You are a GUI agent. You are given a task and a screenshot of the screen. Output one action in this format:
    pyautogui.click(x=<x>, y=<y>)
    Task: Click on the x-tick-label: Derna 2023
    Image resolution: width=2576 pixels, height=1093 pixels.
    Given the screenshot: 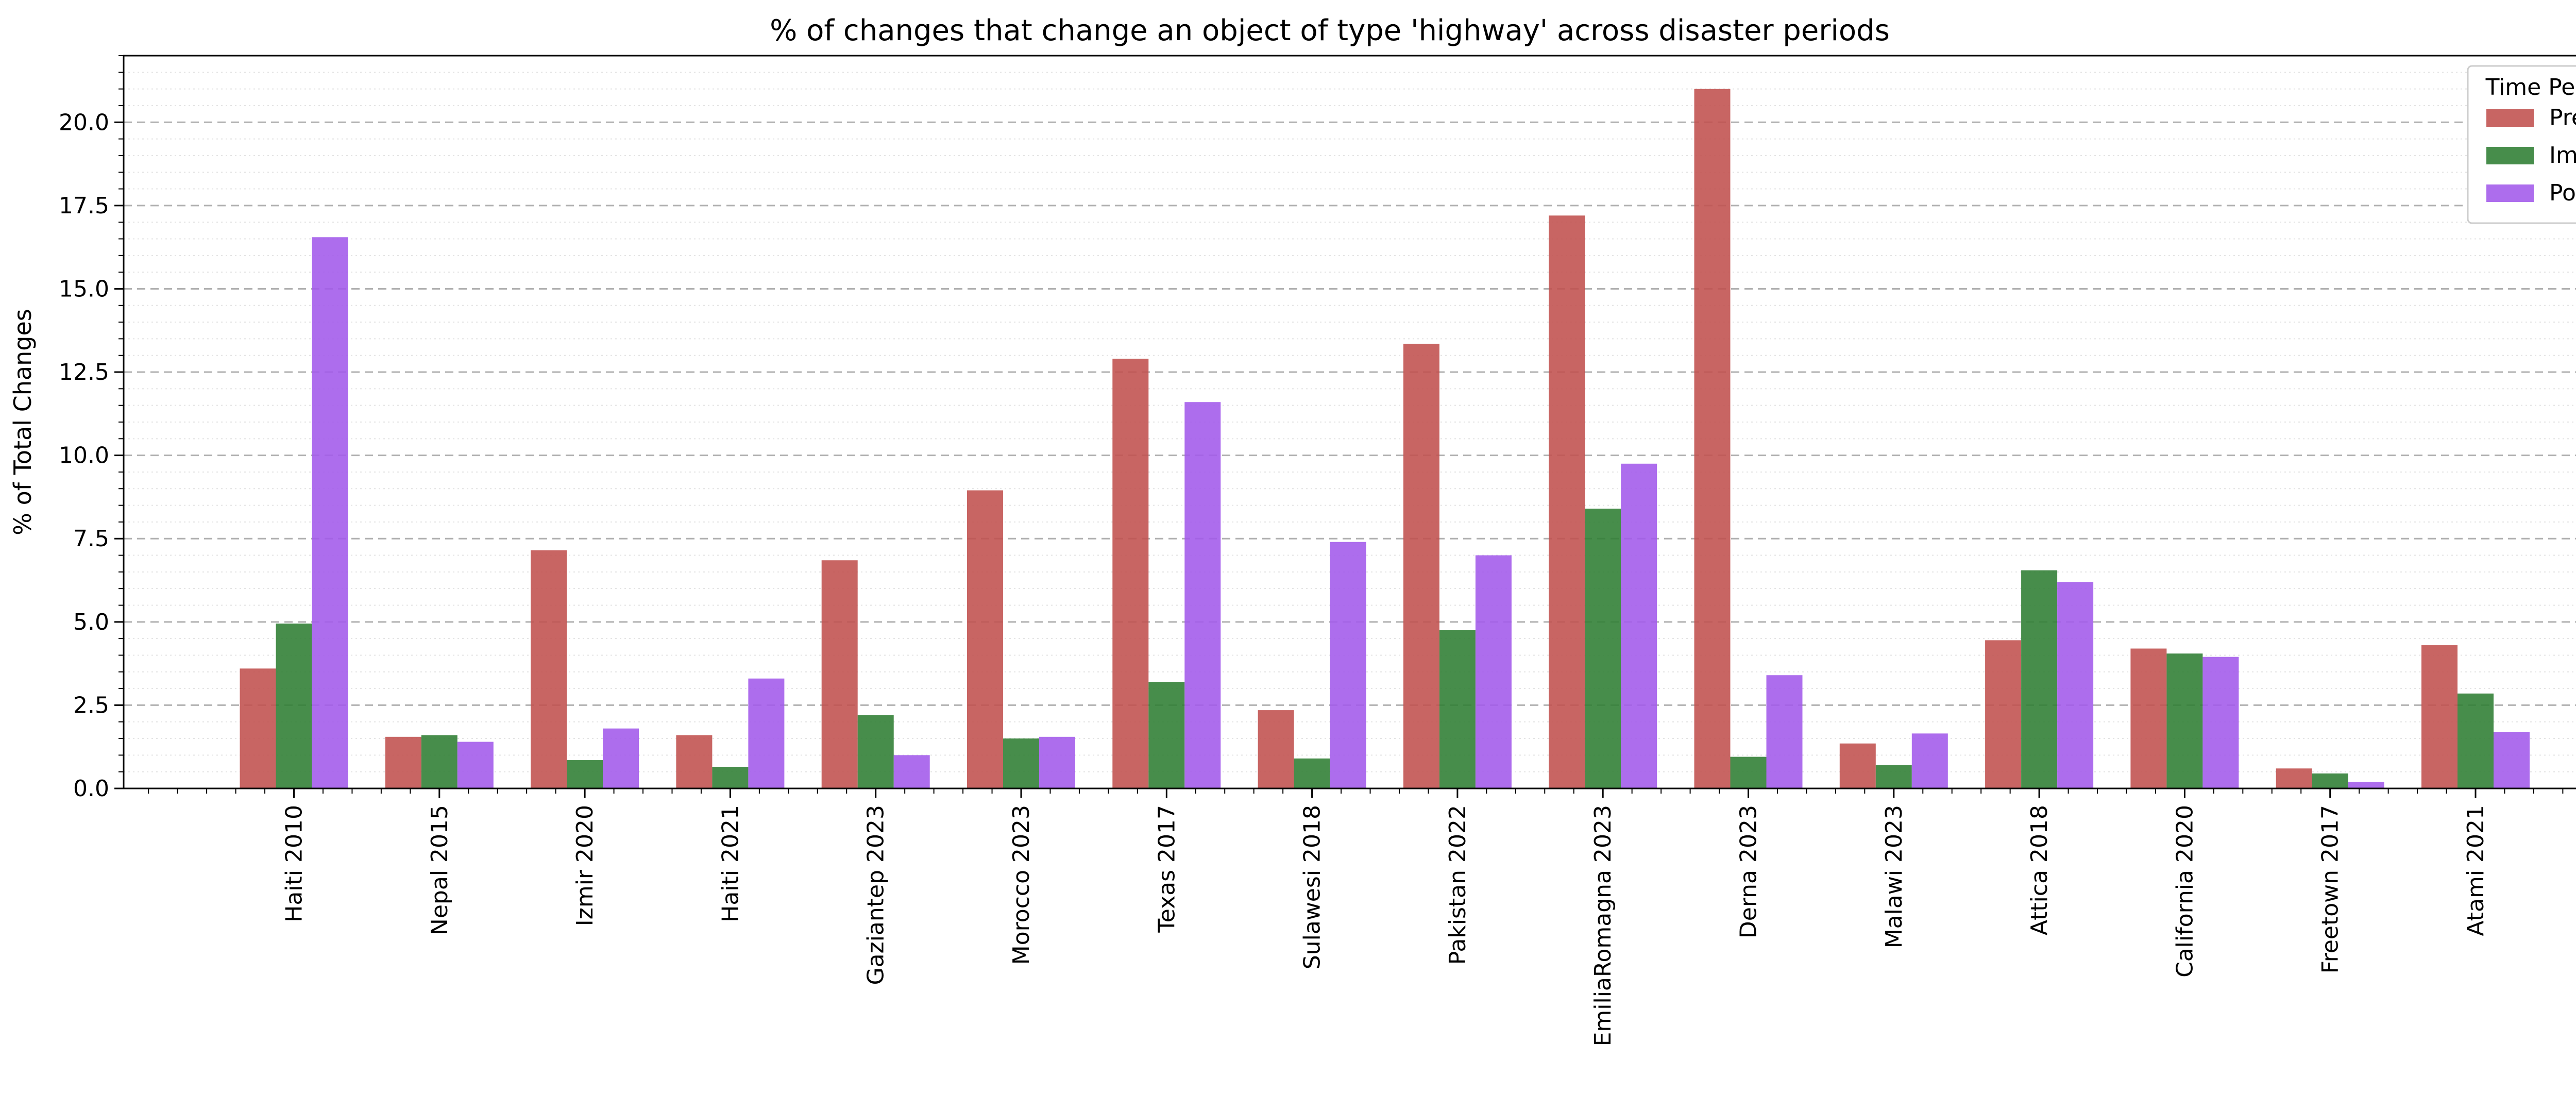 What is the action you would take?
    pyautogui.click(x=1749, y=871)
    